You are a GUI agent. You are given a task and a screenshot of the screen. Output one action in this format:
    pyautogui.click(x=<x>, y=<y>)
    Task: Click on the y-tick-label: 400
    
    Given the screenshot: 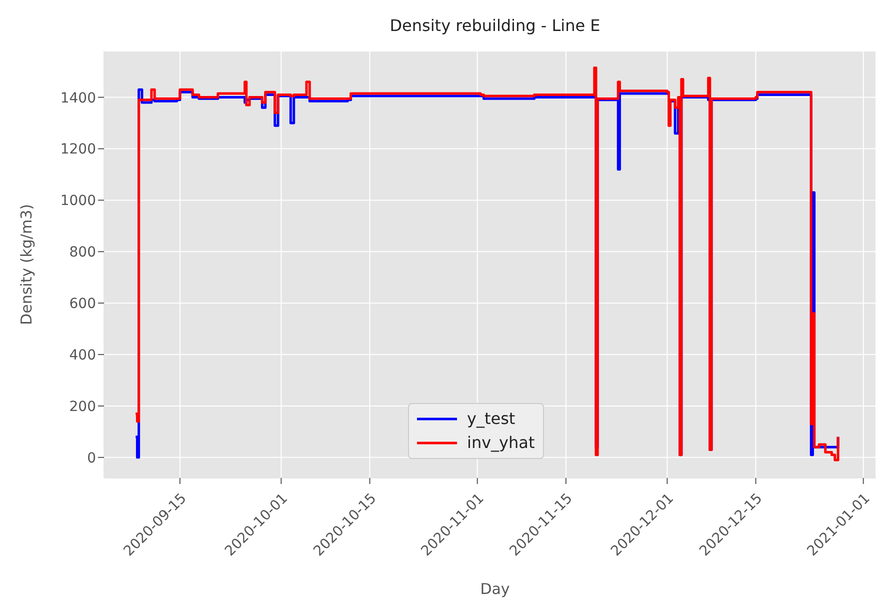 What is the action you would take?
    pyautogui.click(x=82, y=356)
    